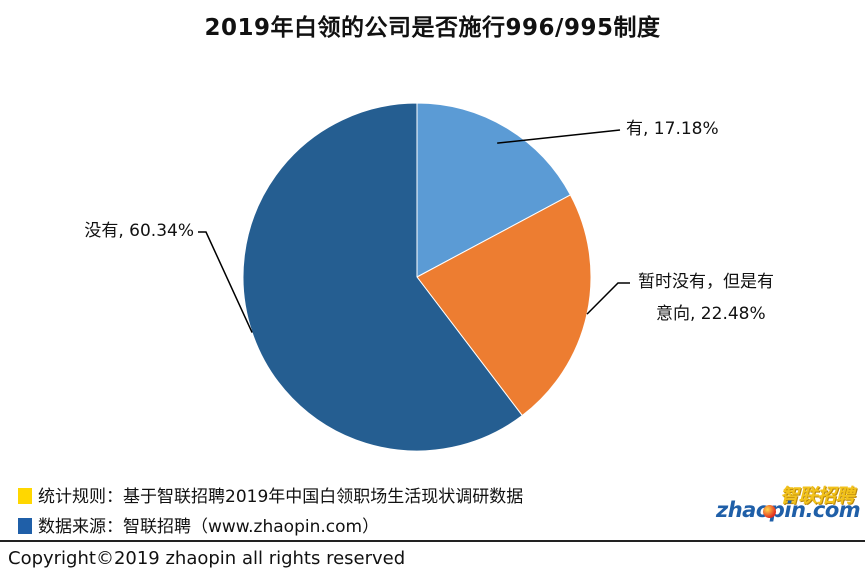  What do you see at coordinates (281, 497) in the screenshot?
I see `stat-rule-text: 统计规则：基于智联招聘2019年中国白领职场生活现状调研数据` at bounding box center [281, 497].